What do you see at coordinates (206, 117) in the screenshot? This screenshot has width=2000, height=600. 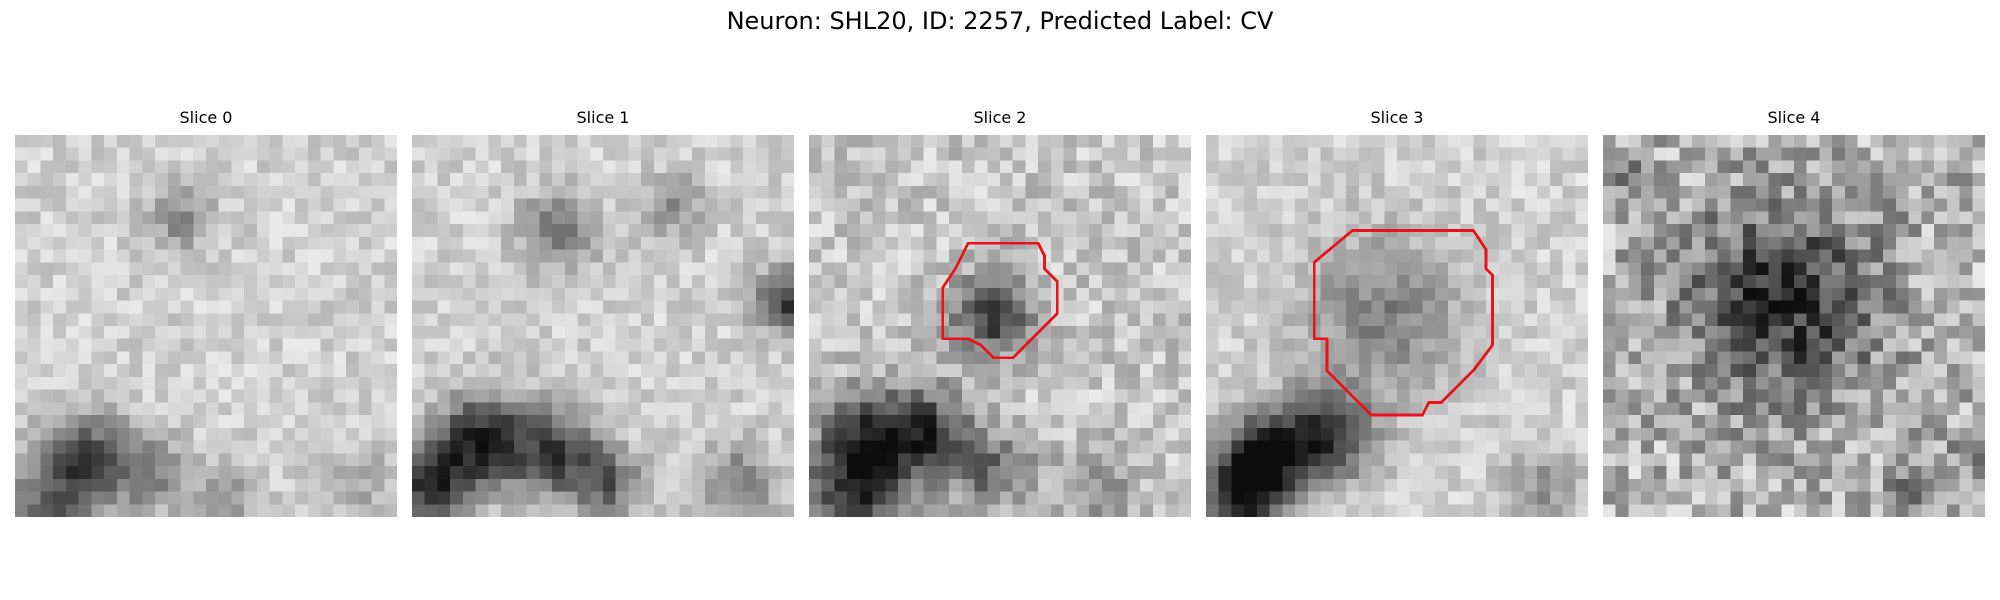 I see `slice-title: Slice 0` at bounding box center [206, 117].